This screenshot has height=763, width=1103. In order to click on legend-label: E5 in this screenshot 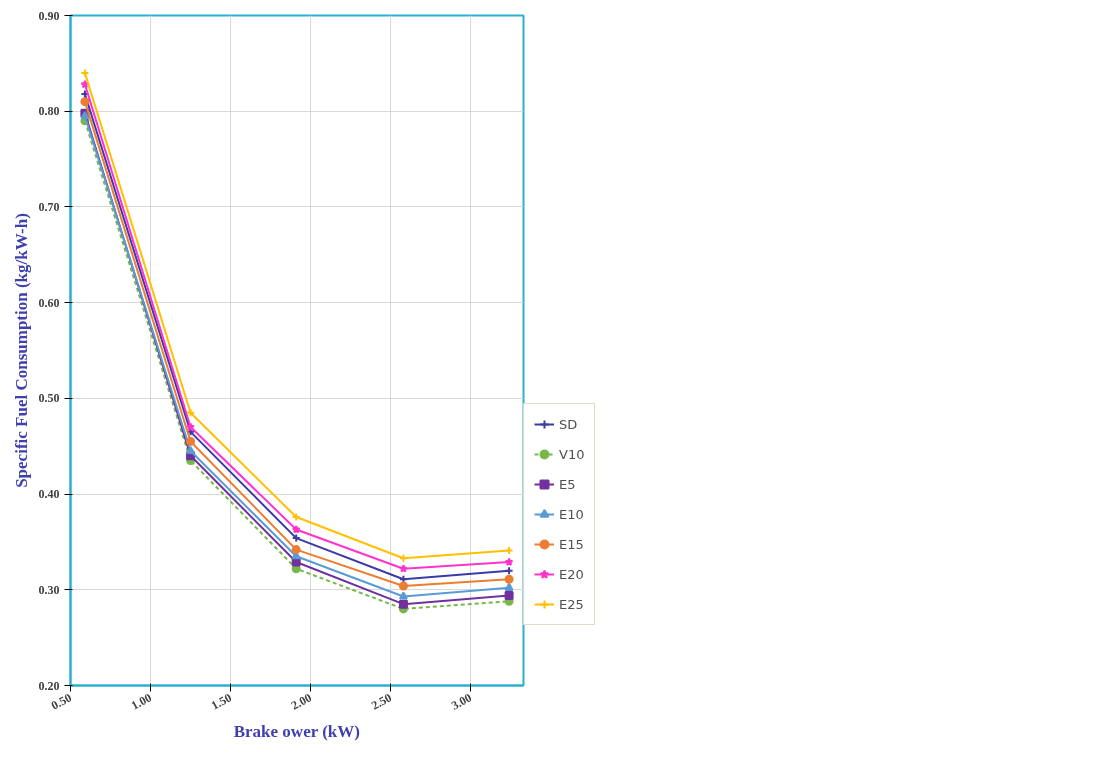, I will do `click(568, 484)`.